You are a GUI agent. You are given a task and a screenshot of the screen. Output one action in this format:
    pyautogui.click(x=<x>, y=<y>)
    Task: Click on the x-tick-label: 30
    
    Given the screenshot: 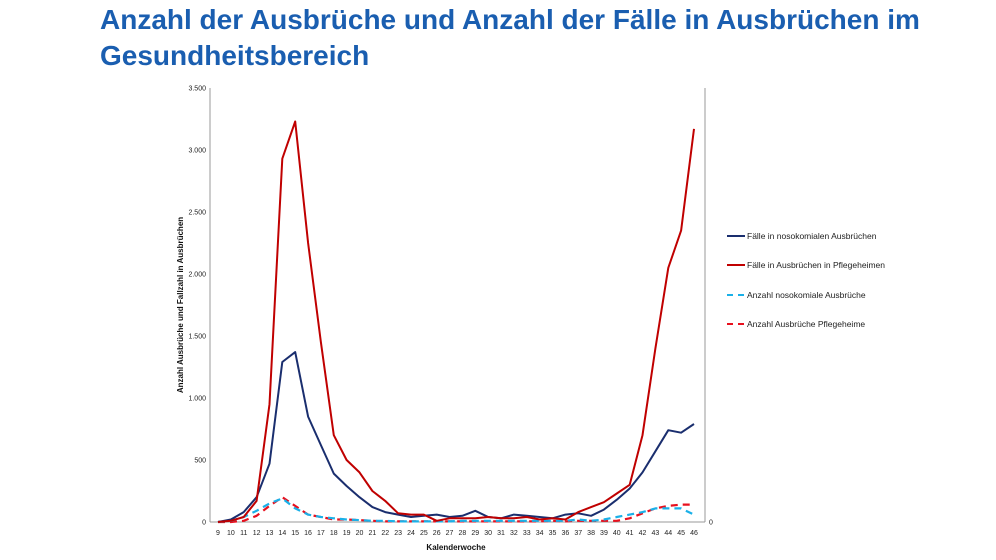 What is the action you would take?
    pyautogui.click(x=488, y=533)
    